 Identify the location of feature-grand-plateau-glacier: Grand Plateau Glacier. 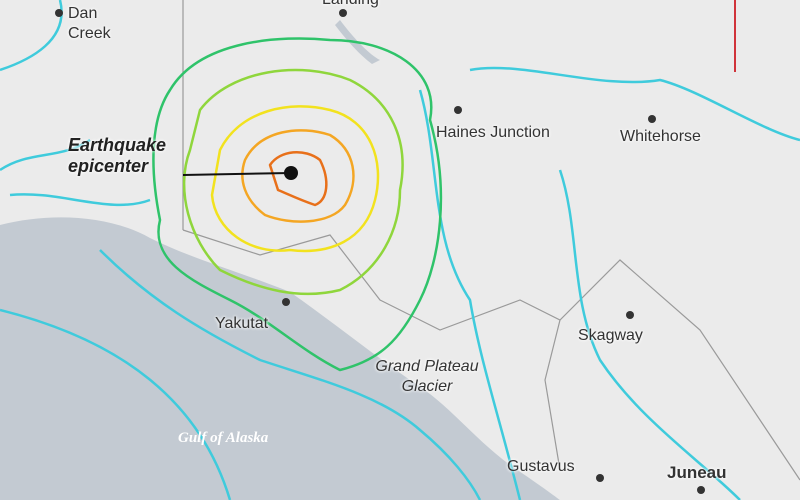
(427, 376).